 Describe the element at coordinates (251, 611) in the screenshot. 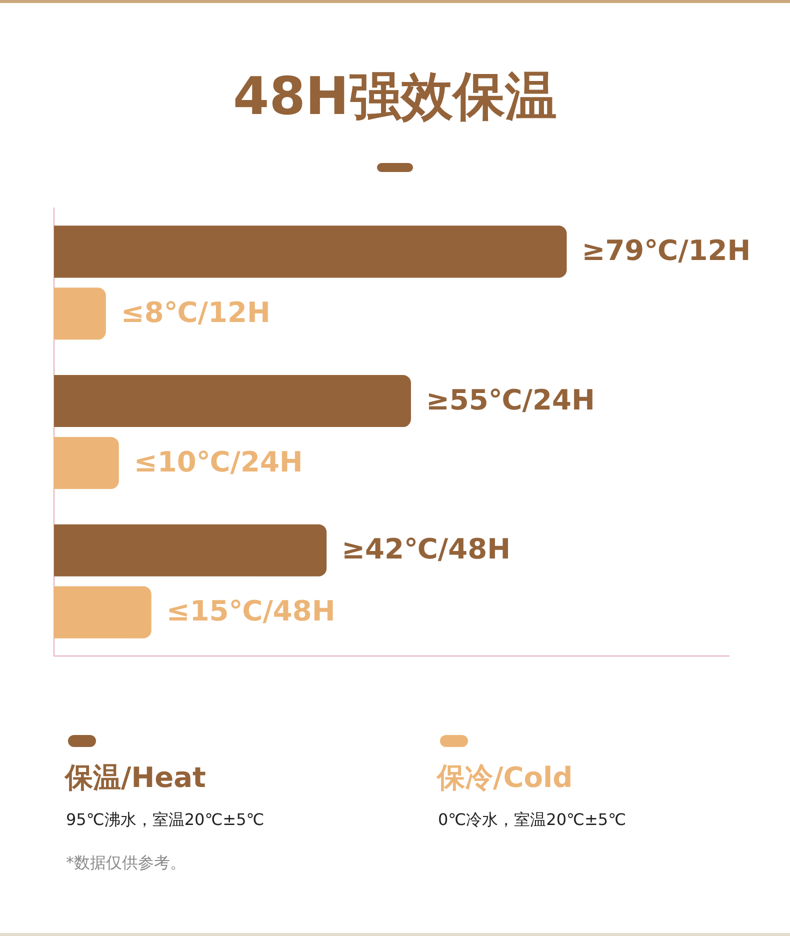

I see `data-label: ≤15℃/48H` at that location.